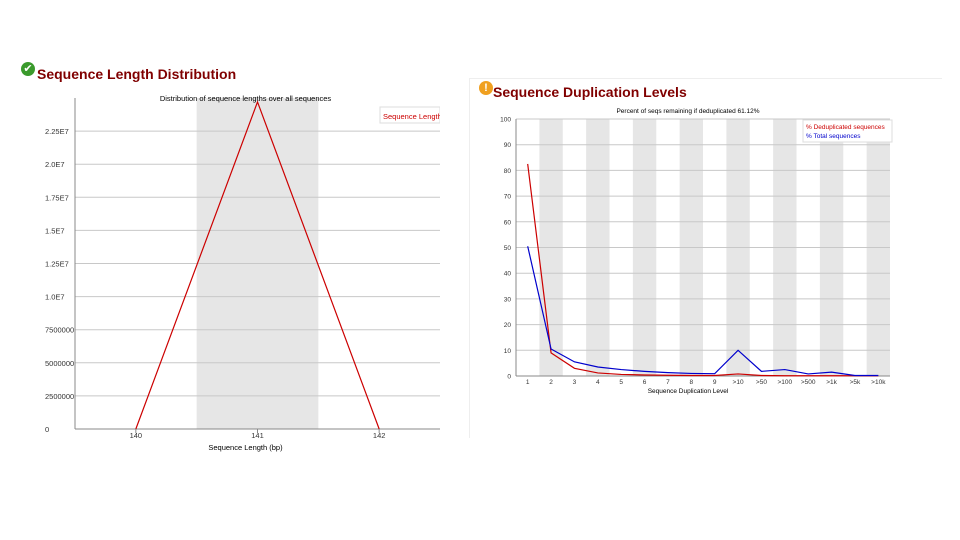 This screenshot has width=960, height=540. What do you see at coordinates (137, 74) in the screenshot?
I see `sequence-length-title: Sequence Length Distribution` at bounding box center [137, 74].